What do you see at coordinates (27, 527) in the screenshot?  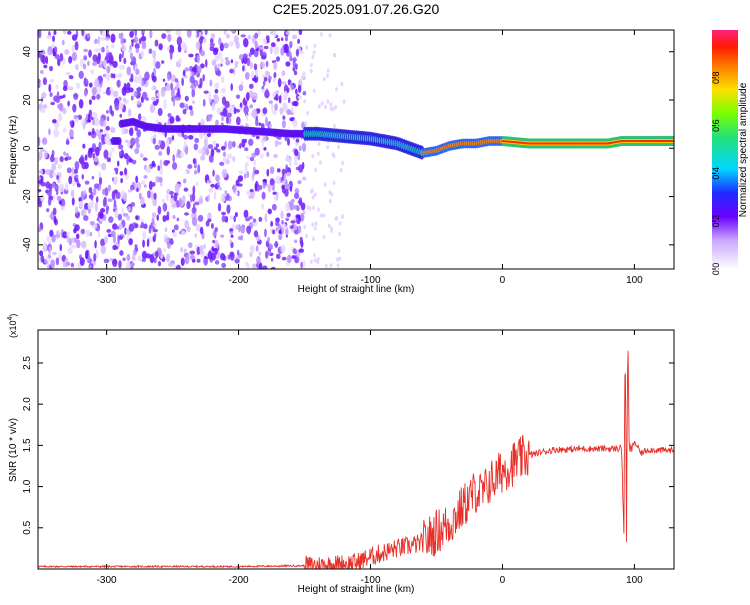 I see `y-tick-label: 0.5` at bounding box center [27, 527].